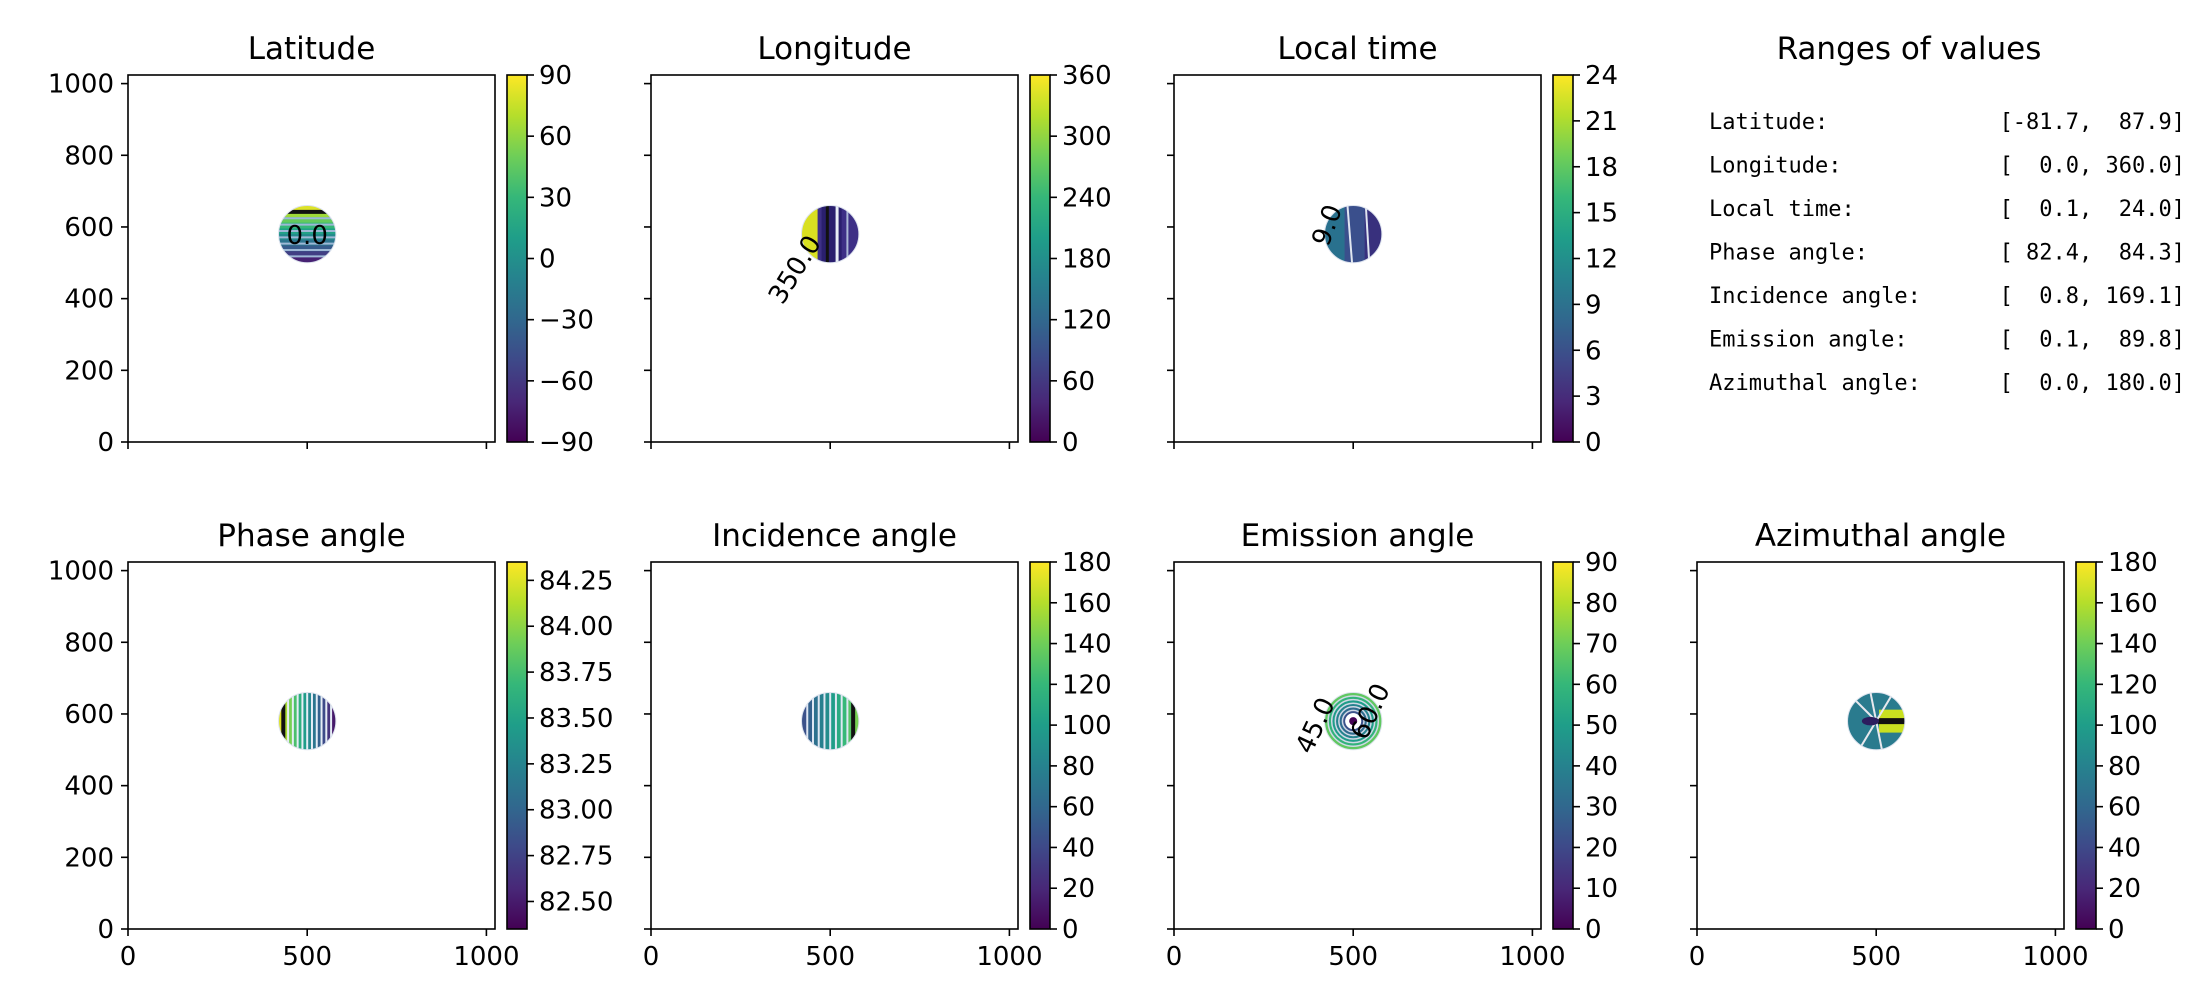 Image resolution: width=2200 pixels, height=1000 pixels. I want to click on panel-title: Longitude, so click(834, 49).